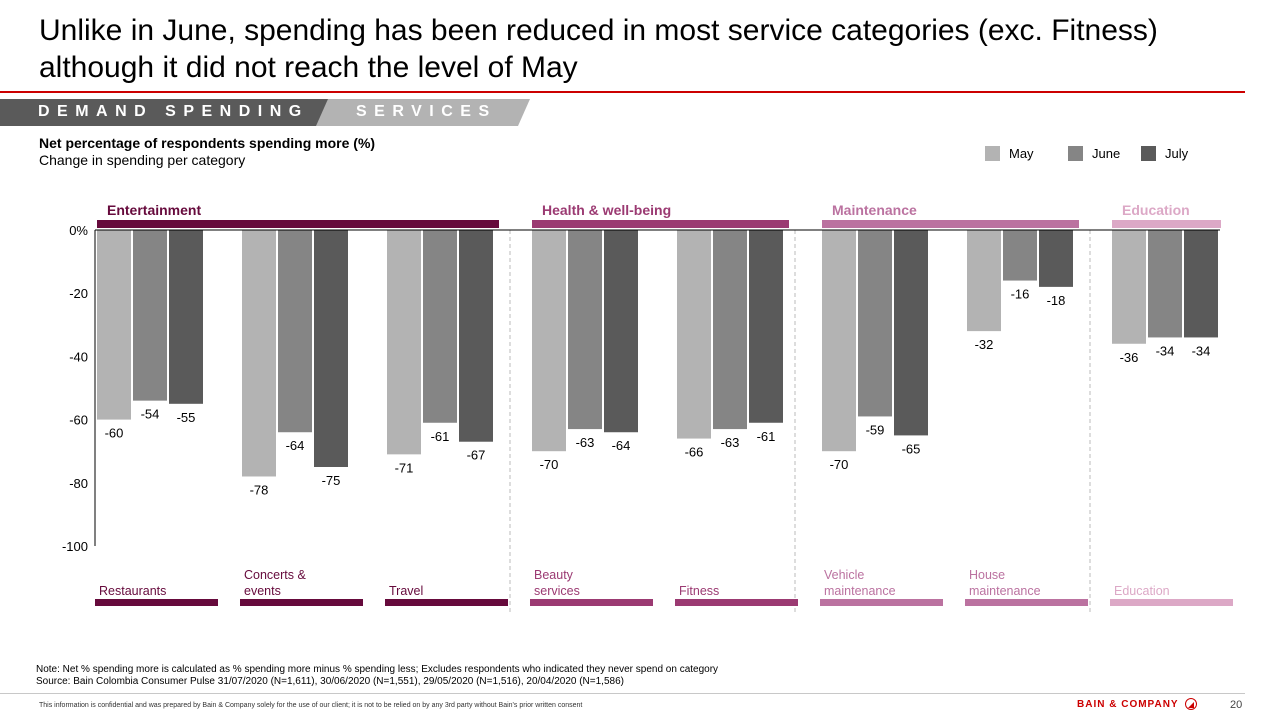 This screenshot has width=1280, height=720. I want to click on data-label: -32, so click(984, 344).